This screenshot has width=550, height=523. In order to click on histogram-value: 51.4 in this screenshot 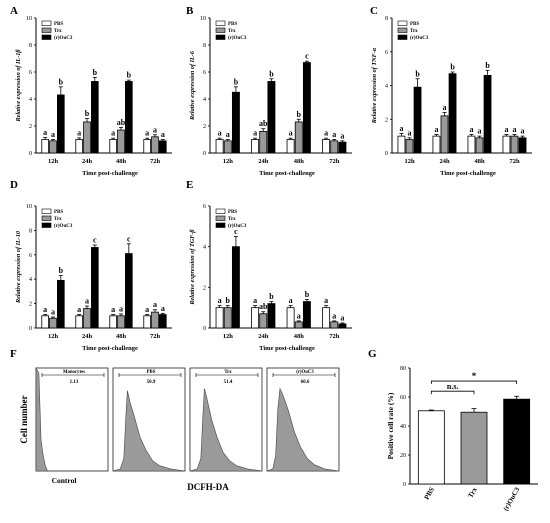, I will do `click(228, 382)`.